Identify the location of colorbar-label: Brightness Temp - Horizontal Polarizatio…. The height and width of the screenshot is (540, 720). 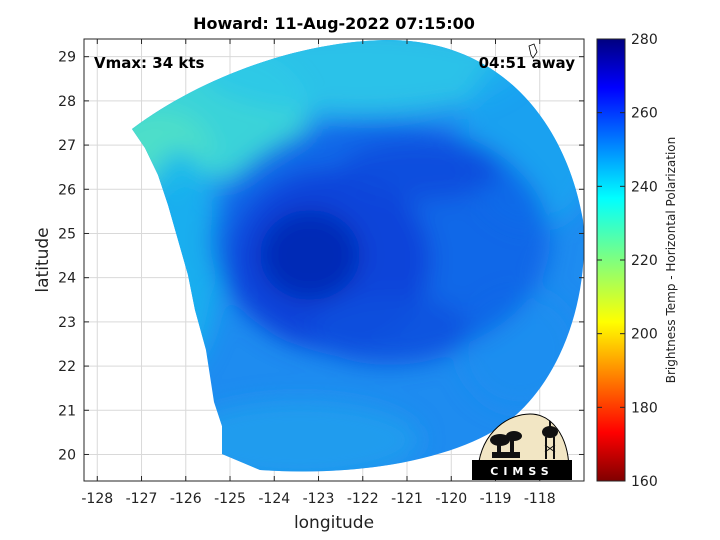
(671, 260).